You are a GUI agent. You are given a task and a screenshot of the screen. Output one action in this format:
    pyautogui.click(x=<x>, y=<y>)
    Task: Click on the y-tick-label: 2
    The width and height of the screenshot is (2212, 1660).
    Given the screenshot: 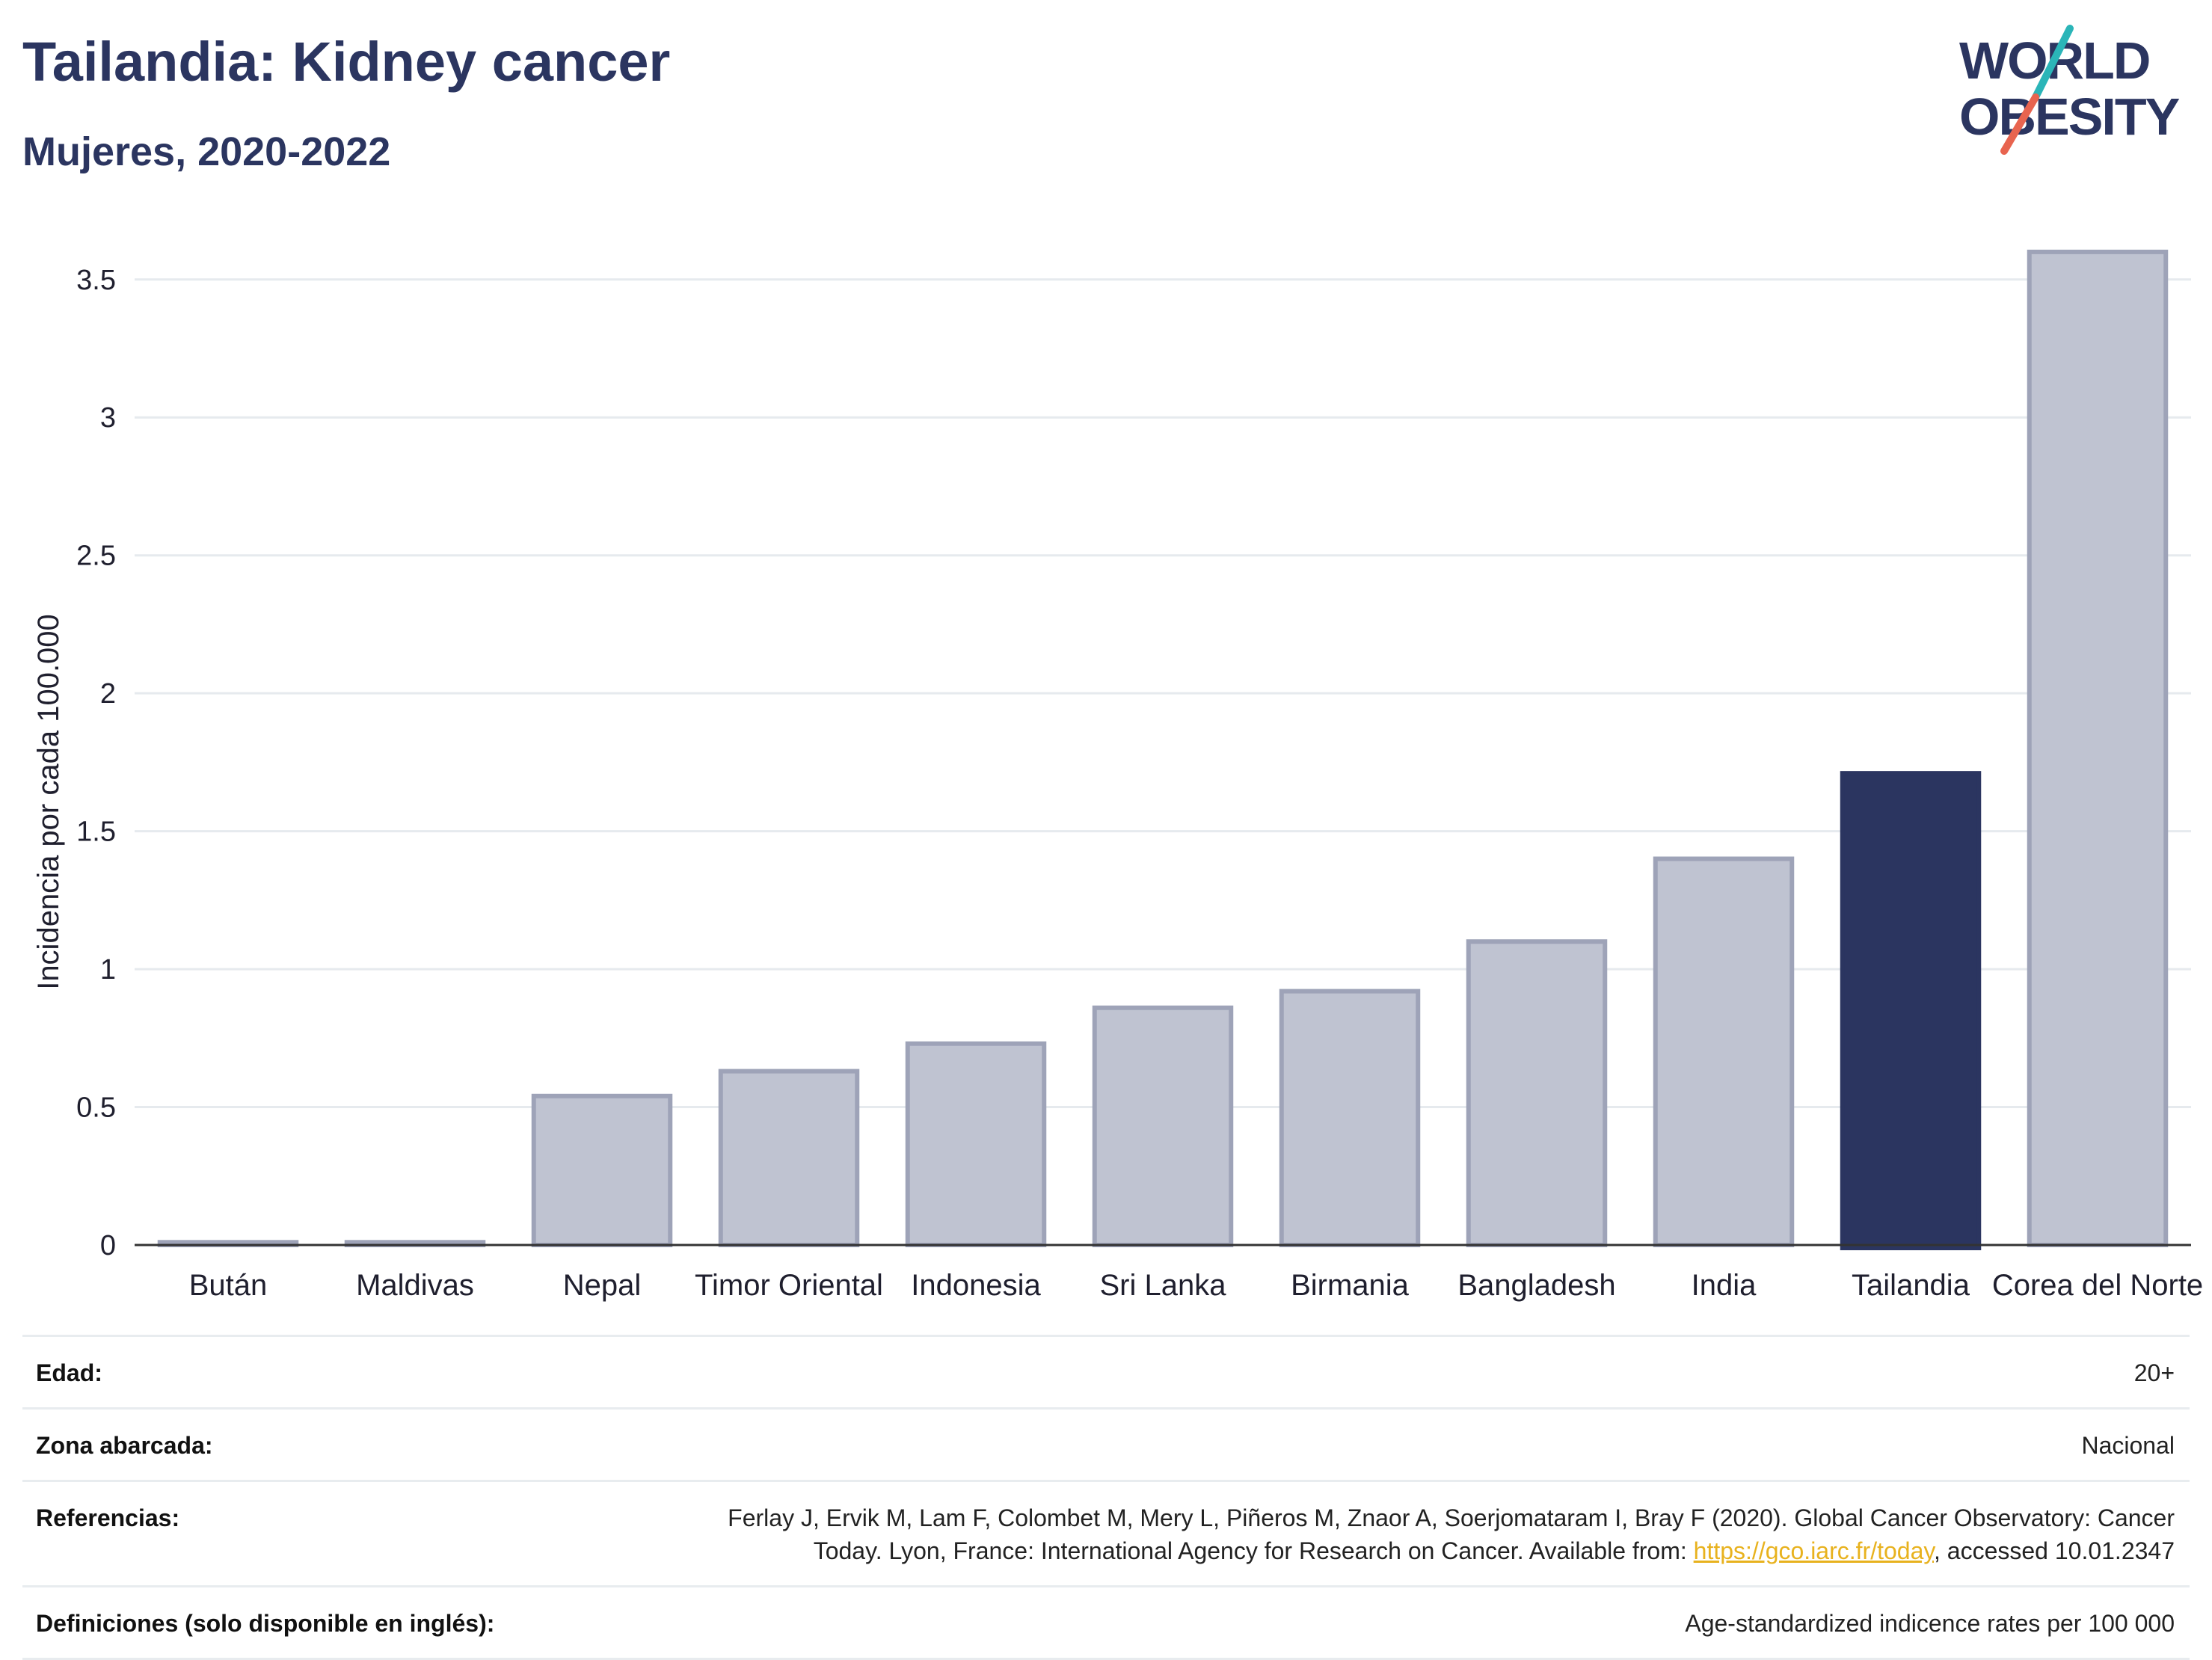 What is the action you would take?
    pyautogui.click(x=108, y=694)
    